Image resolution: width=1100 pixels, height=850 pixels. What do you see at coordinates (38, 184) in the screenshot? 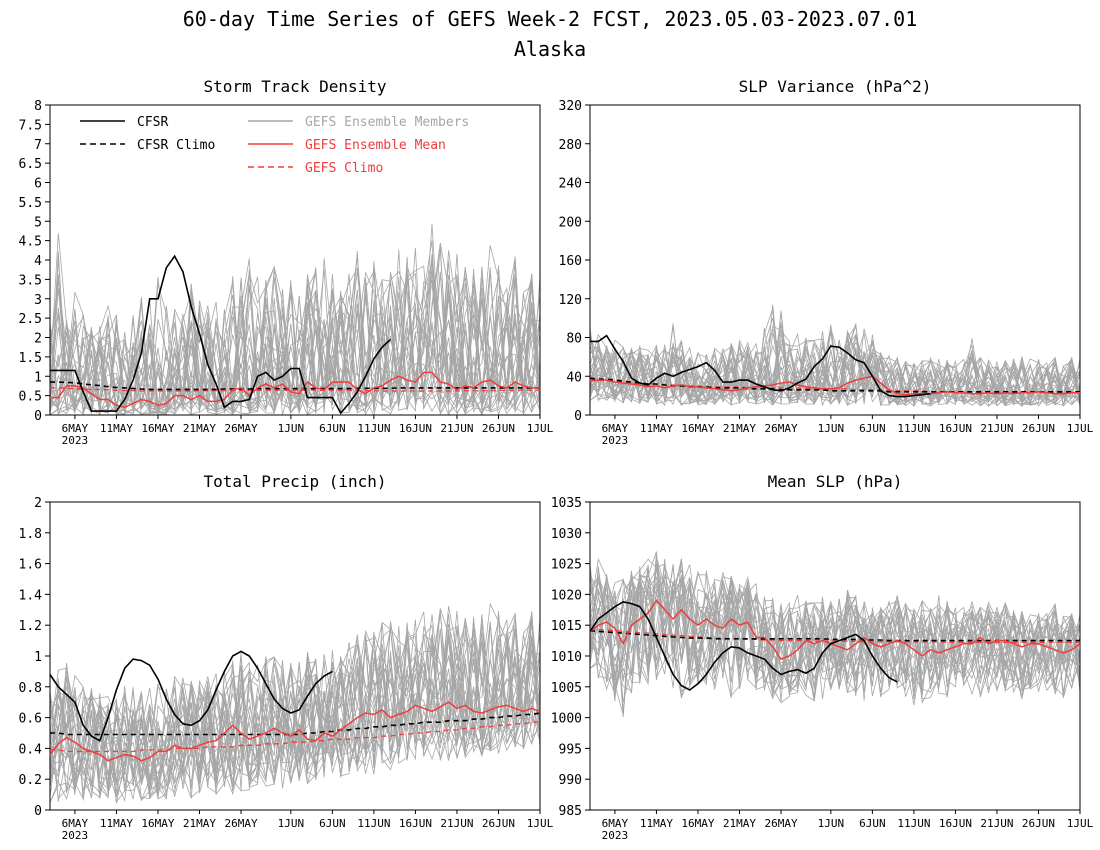
I see `y-tick-label: 6` at bounding box center [38, 184].